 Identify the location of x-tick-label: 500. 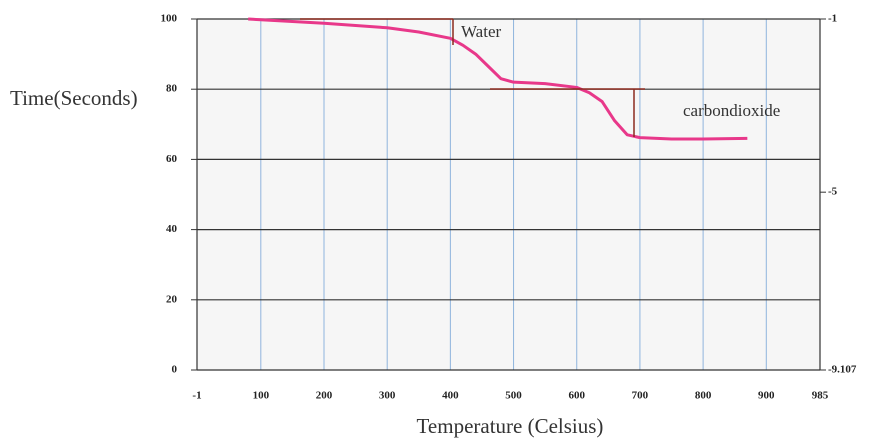
(513, 396).